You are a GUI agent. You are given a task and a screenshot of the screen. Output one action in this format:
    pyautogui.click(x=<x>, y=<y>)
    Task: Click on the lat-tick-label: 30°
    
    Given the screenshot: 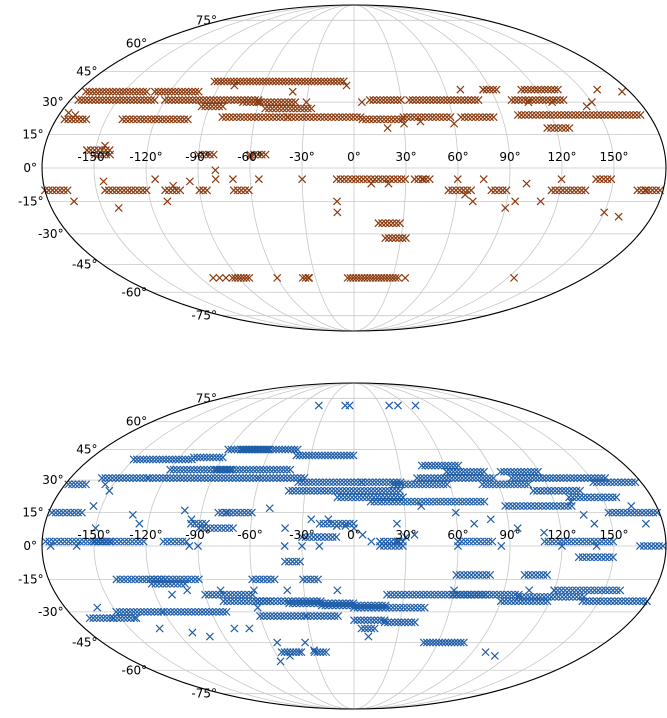 What is the action you would take?
    pyautogui.click(x=52, y=102)
    